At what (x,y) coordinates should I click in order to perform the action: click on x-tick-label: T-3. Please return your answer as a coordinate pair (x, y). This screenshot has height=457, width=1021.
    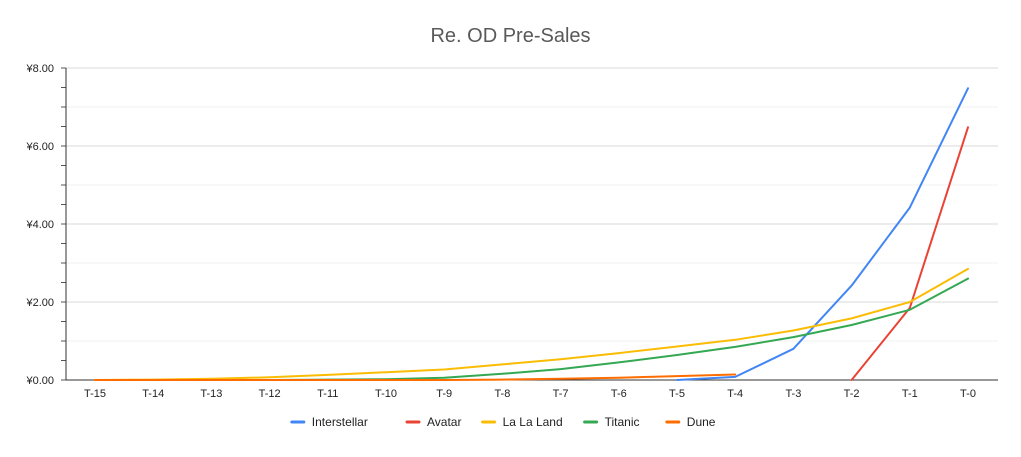
    Looking at the image, I should click on (793, 394).